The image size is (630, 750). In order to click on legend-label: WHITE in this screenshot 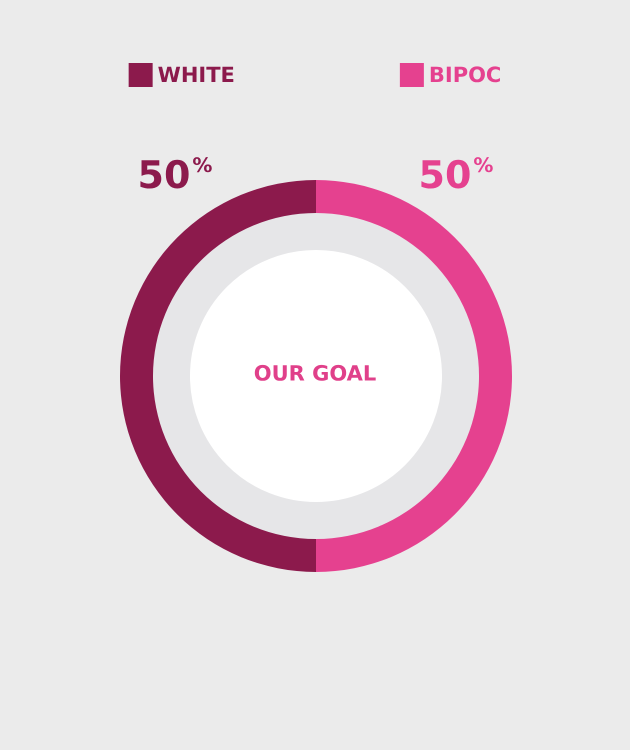, I will do `click(196, 75)`.